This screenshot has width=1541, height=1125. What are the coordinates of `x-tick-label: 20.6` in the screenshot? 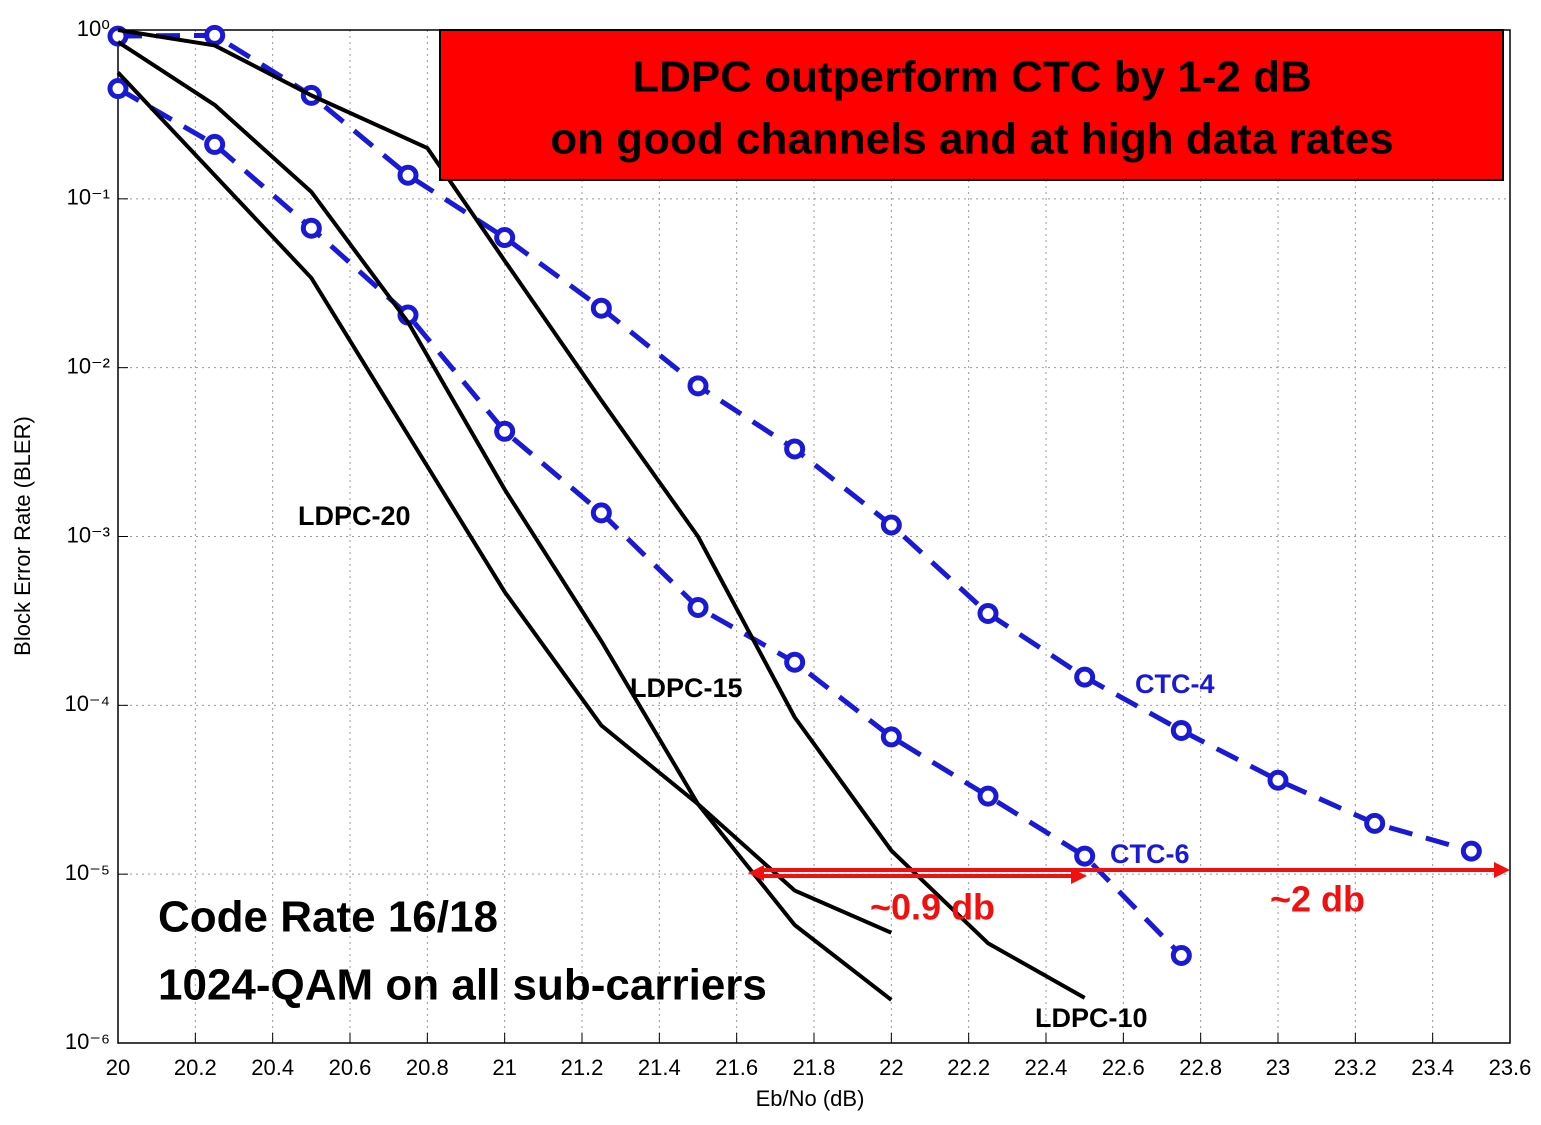 It's located at (350, 1067).